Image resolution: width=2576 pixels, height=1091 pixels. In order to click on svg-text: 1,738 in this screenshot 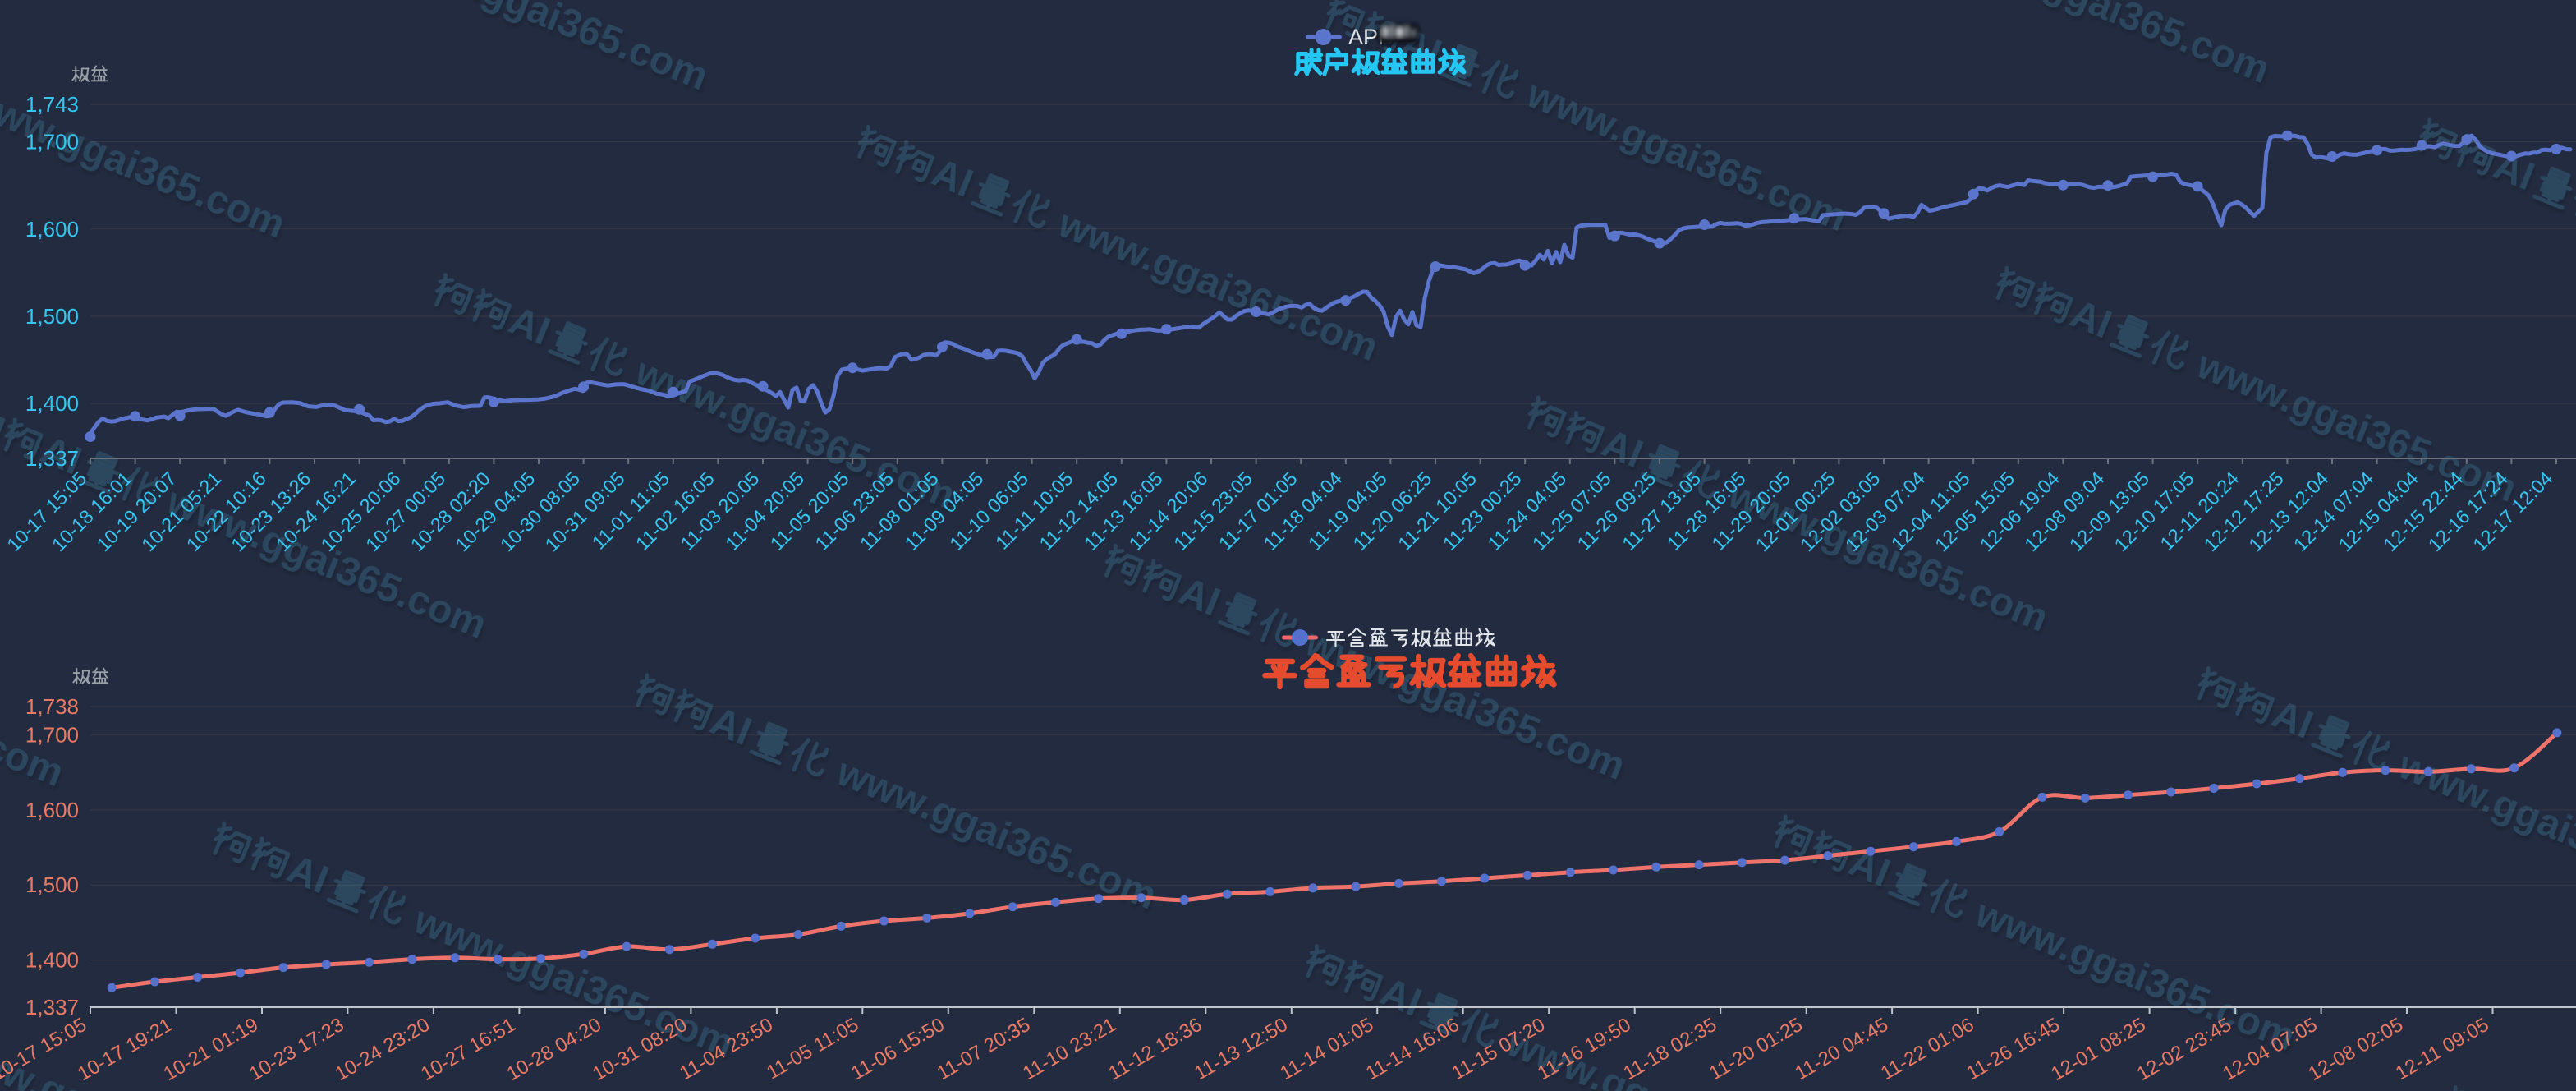, I will do `click(52, 706)`.